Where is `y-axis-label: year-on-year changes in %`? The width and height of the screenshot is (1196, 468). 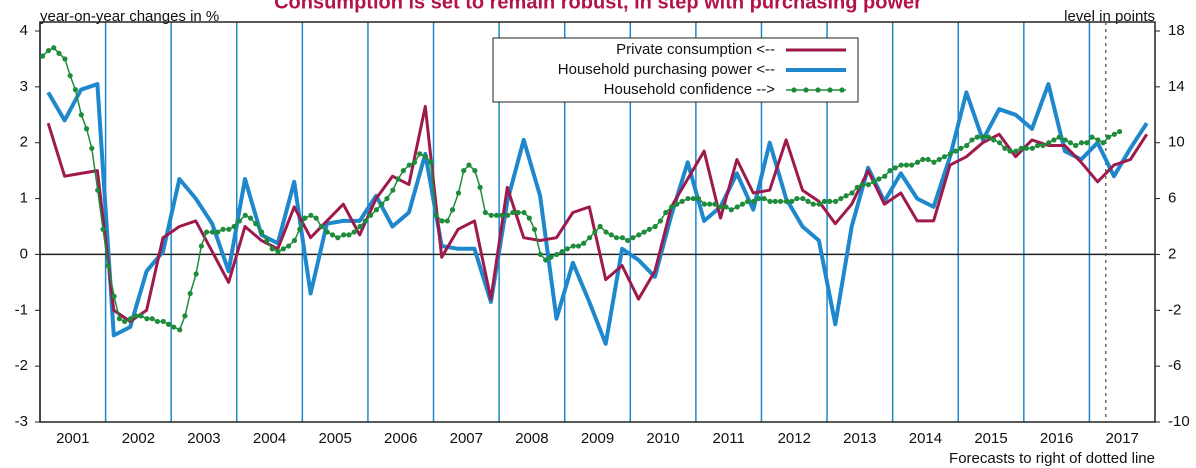 y-axis-label: year-on-year changes in % is located at coordinates (129, 16).